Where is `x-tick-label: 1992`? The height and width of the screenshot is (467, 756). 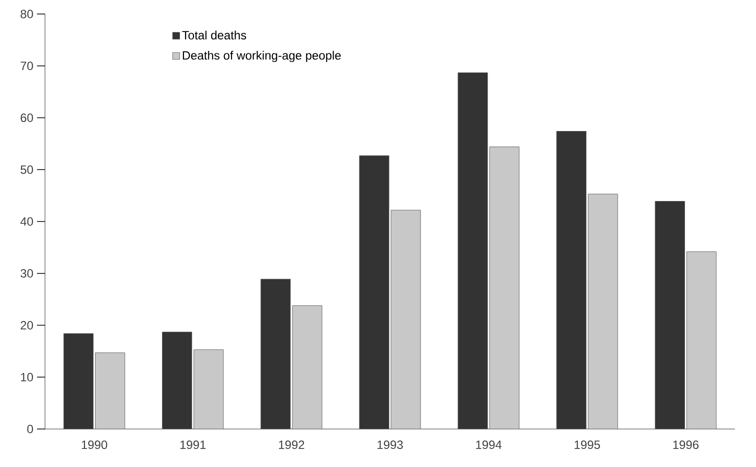
x-tick-label: 1992 is located at coordinates (291, 445).